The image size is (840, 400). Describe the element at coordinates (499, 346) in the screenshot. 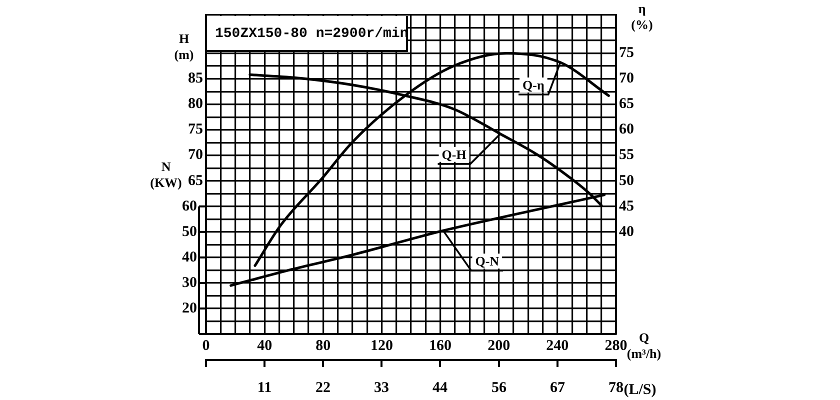

I see `x-tick-label: 200` at that location.